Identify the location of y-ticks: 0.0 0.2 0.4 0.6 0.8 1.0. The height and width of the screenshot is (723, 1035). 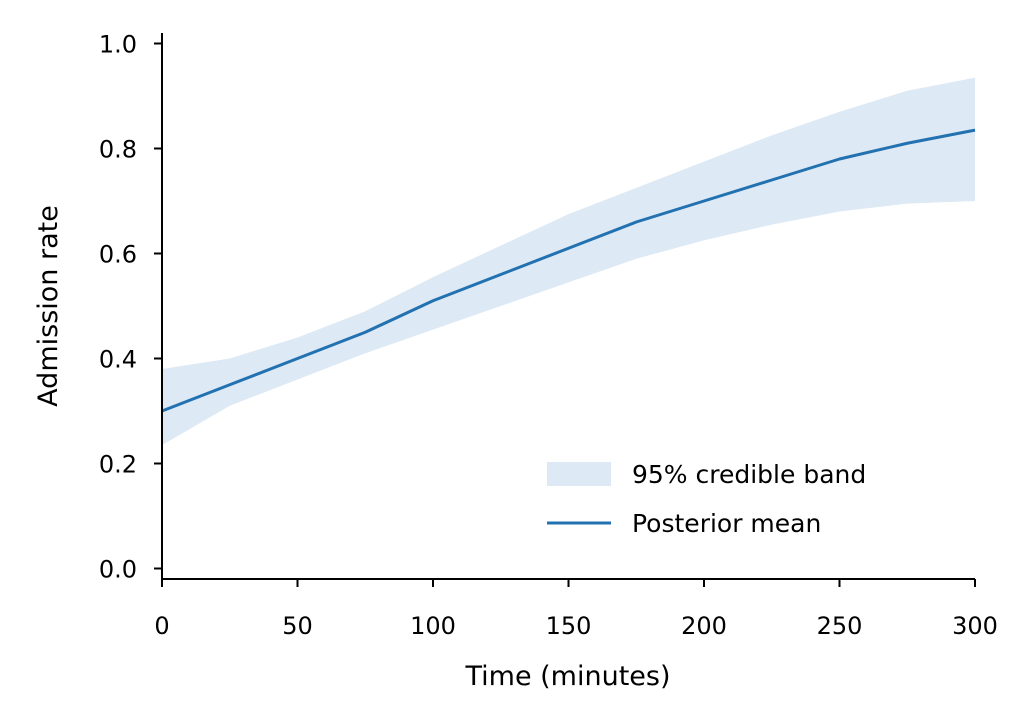
(130, 307).